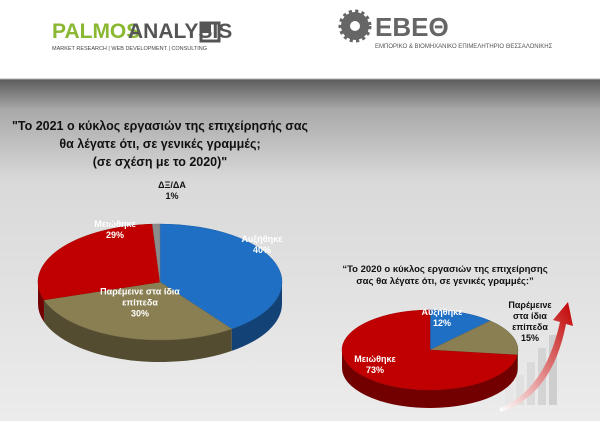 This screenshot has width=600, height=421. I want to click on data-label: Παρέμεινε στα ίδια επίπεδα 30%, so click(140, 303).